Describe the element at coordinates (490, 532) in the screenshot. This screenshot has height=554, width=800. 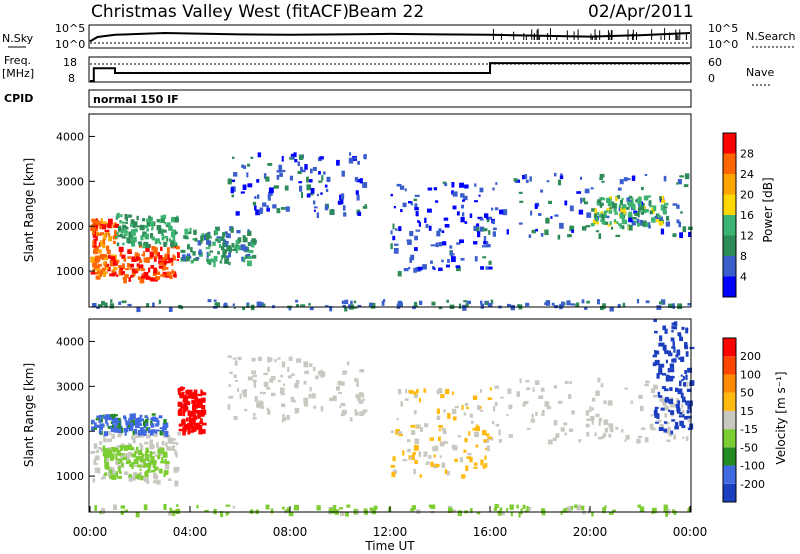
I see `x-tick-label: 16:00` at that location.